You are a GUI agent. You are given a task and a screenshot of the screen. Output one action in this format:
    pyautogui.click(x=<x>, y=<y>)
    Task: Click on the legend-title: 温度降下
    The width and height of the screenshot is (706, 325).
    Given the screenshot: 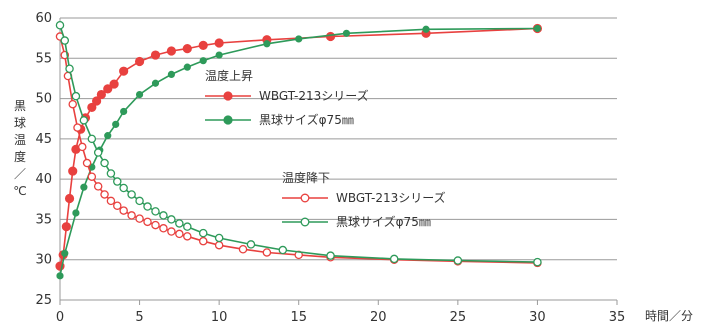 What is the action you would take?
    pyautogui.click(x=306, y=177)
    